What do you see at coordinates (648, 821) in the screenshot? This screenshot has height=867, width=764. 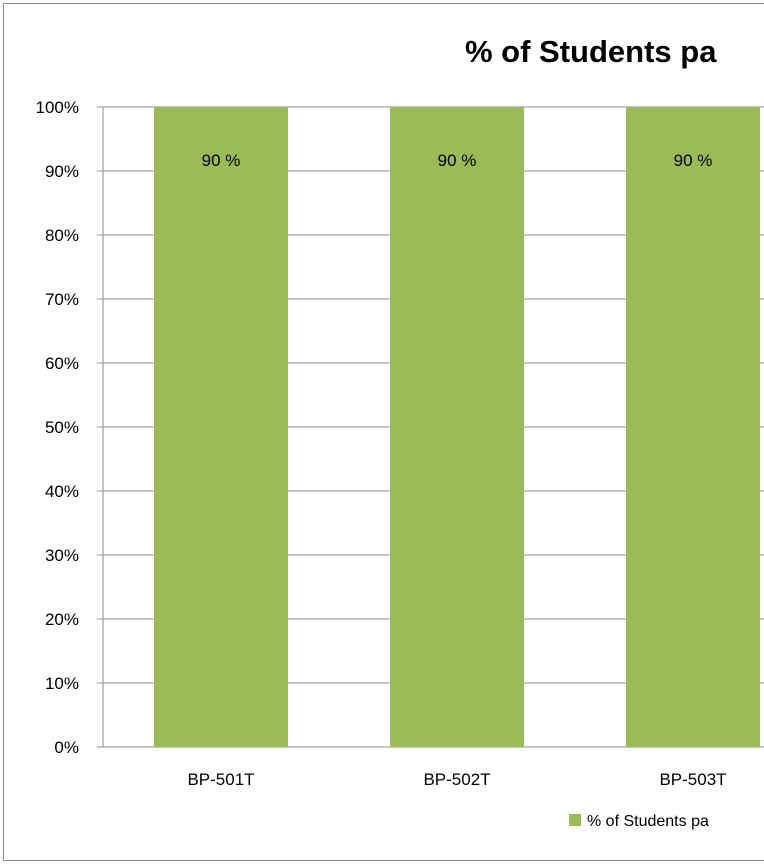 I see `legend-label: % of Students pa` at bounding box center [648, 821].